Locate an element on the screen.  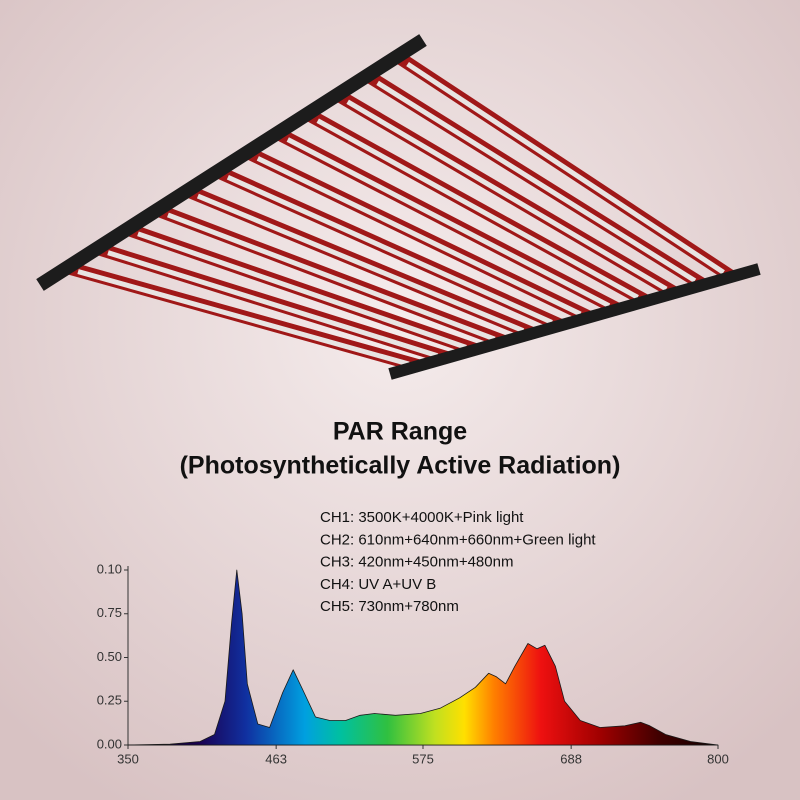
frame-bar is located at coordinates (574, 321).